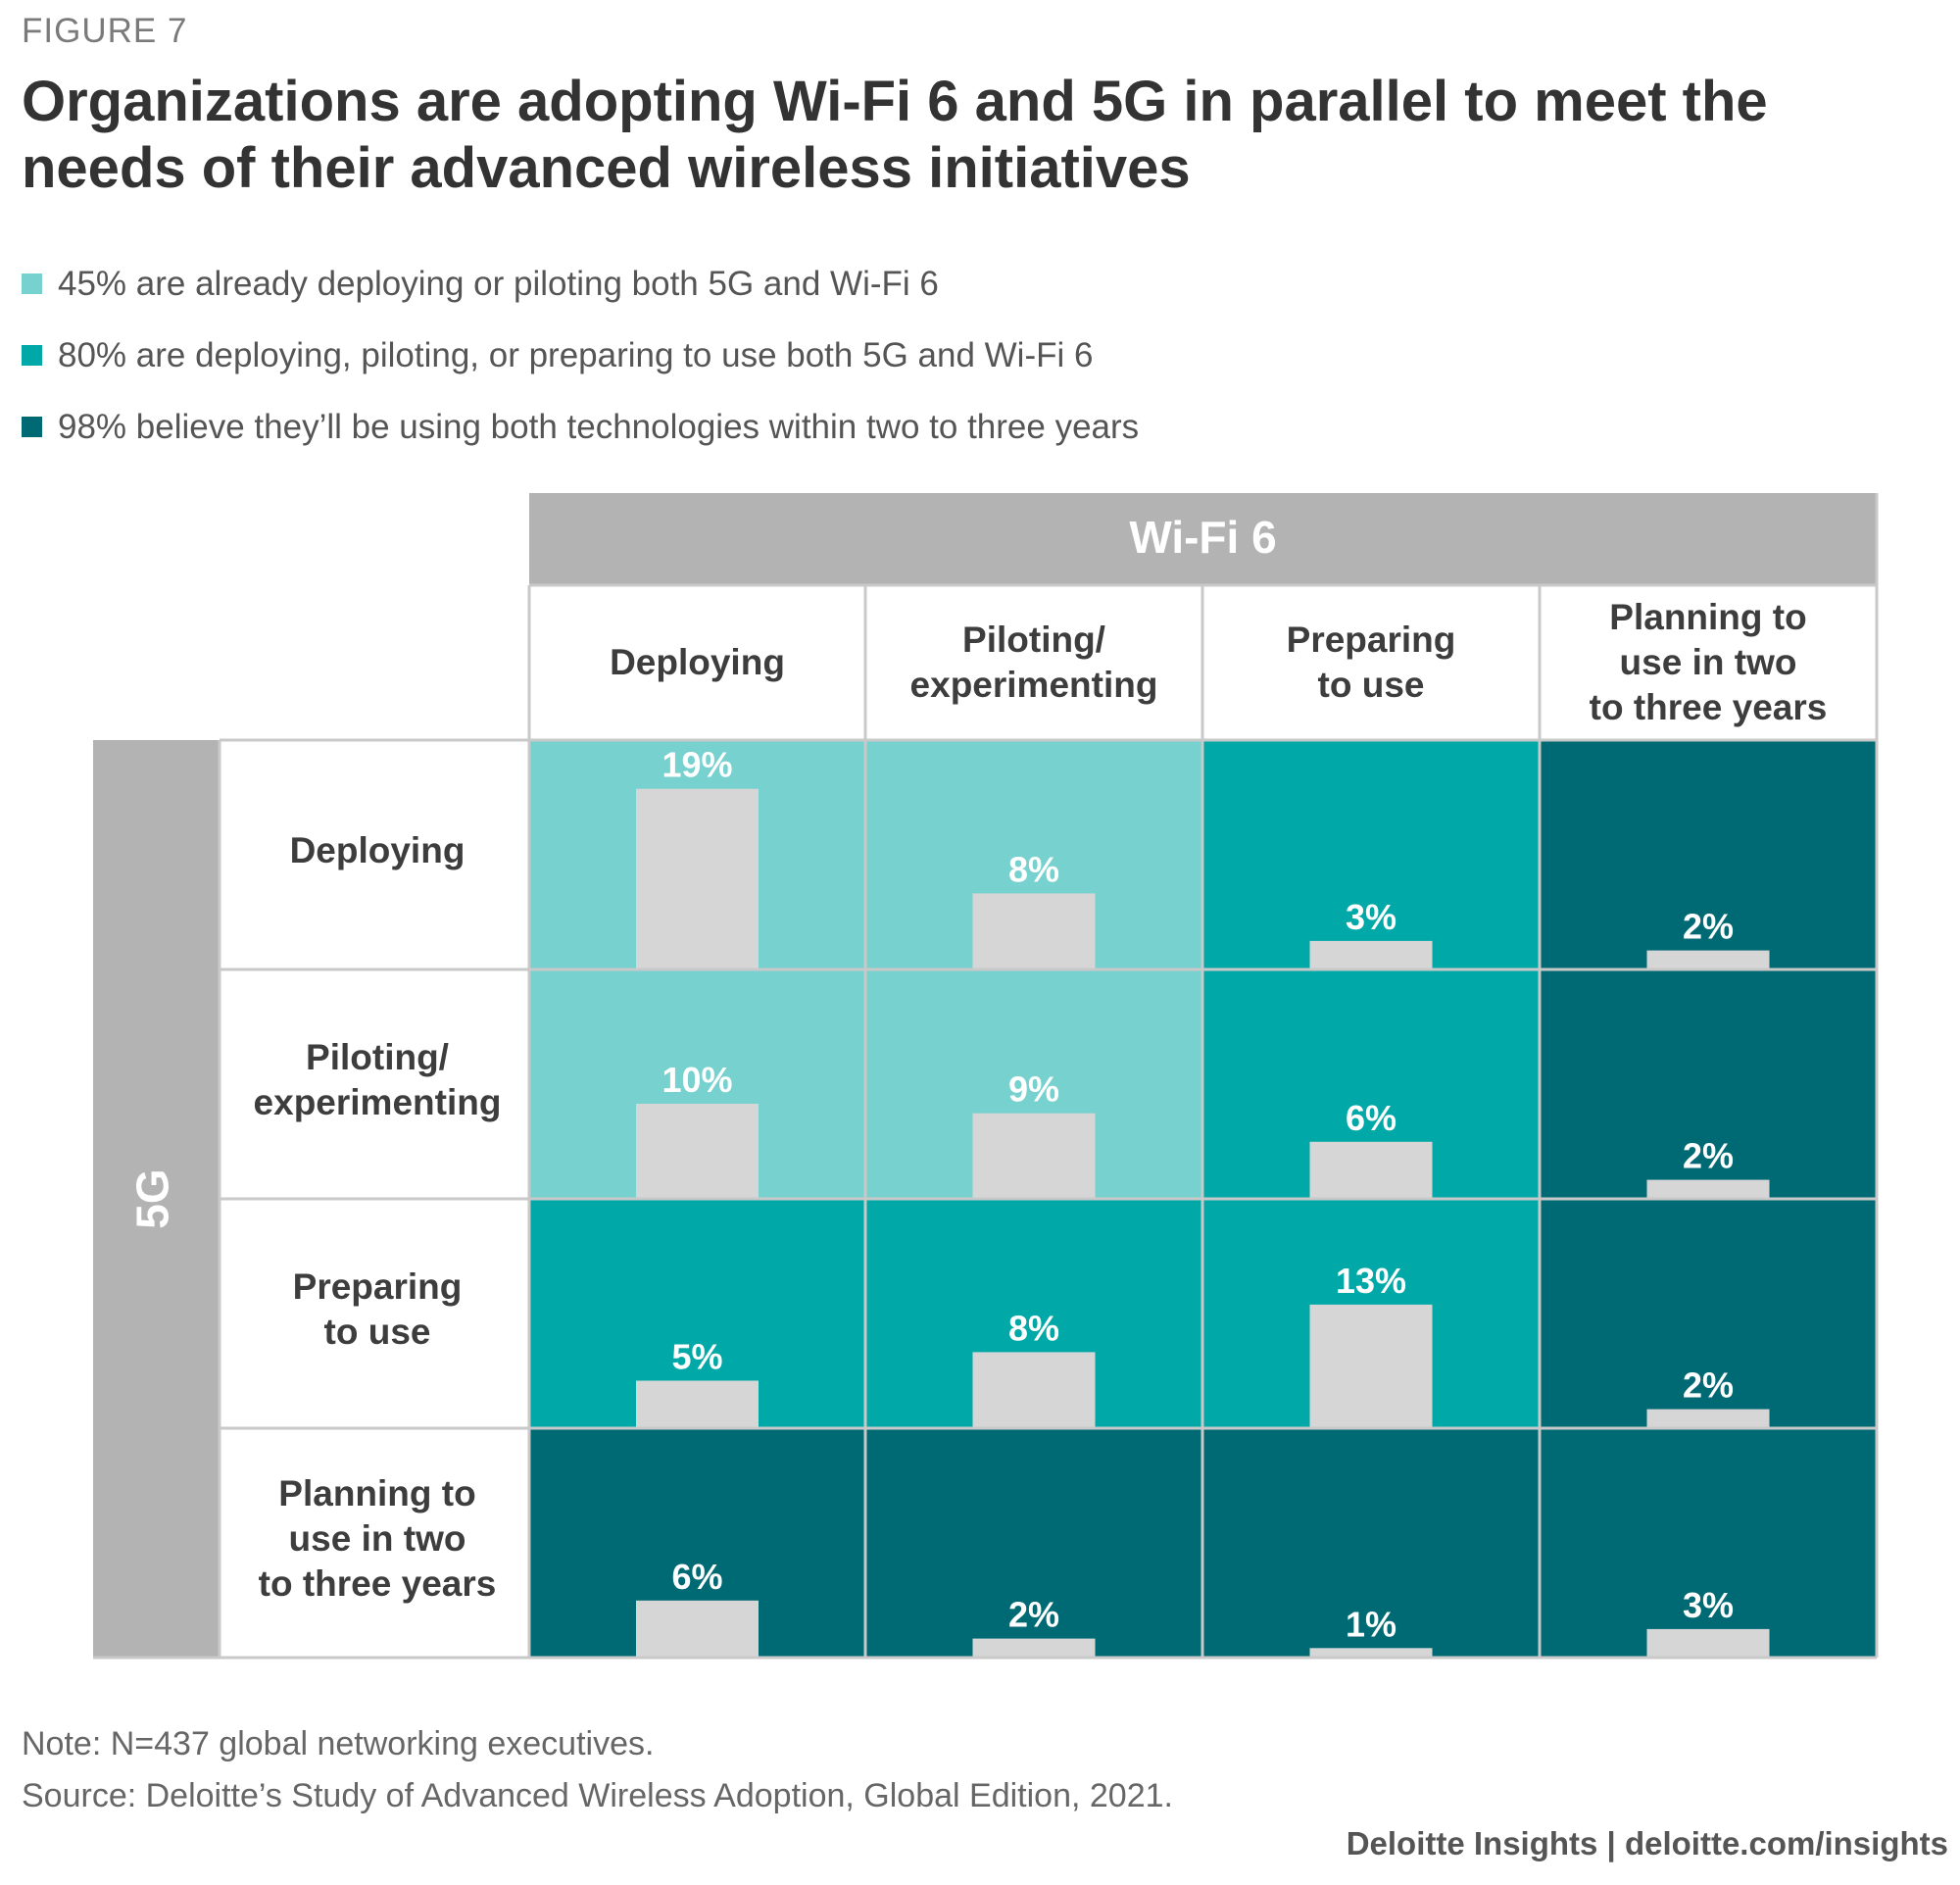 The height and width of the screenshot is (1885, 1960). I want to click on column-header: Piloting/experimenting, so click(1034, 662).